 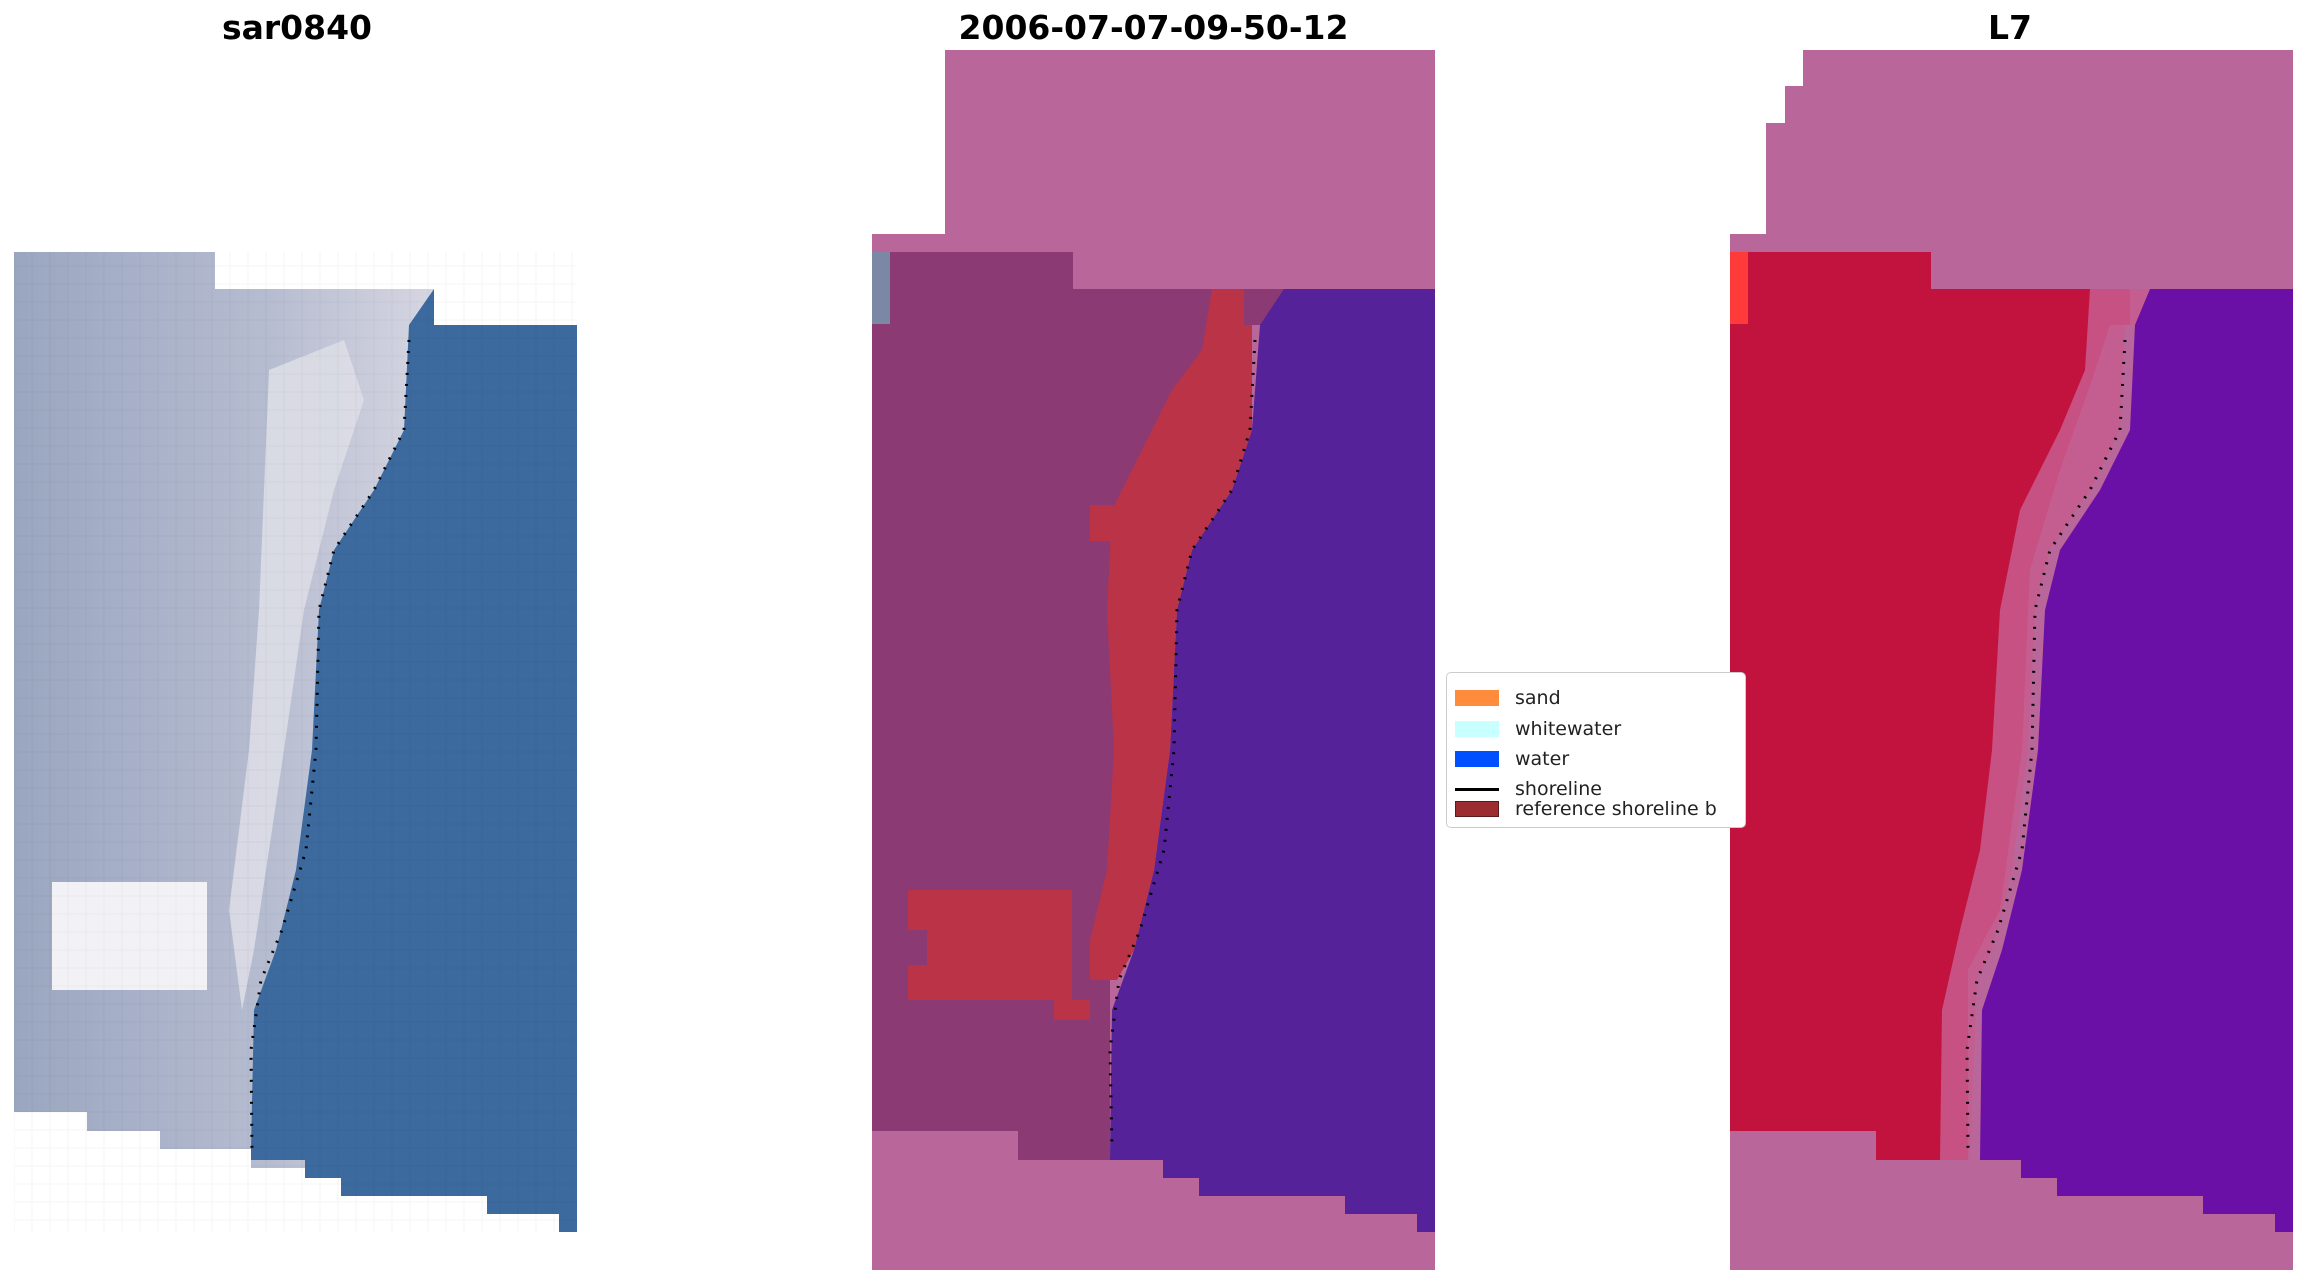 What do you see at coordinates (1568, 729) in the screenshot?
I see `legend-label: whitewater` at bounding box center [1568, 729].